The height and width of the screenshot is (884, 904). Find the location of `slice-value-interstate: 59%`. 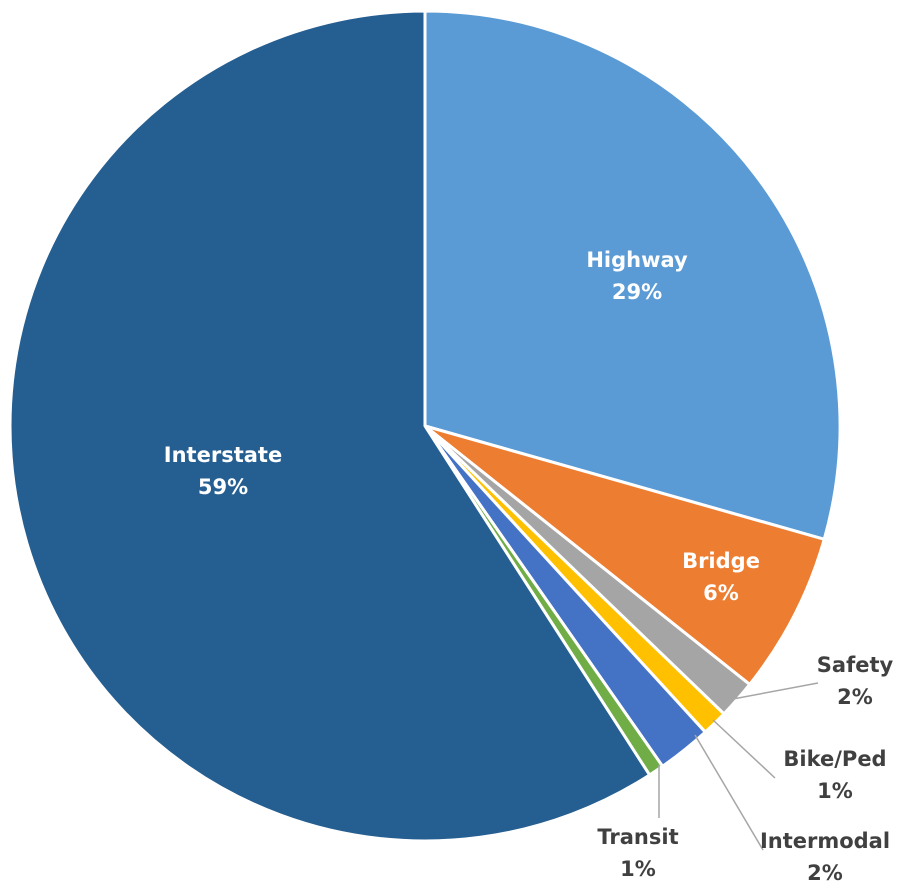

slice-value-interstate: 59% is located at coordinates (223, 487).